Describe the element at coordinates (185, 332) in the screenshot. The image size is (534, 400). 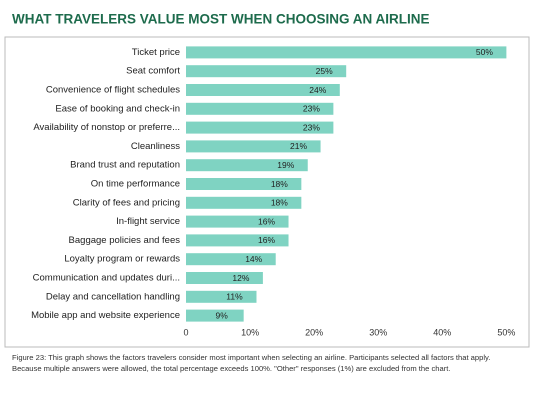
I see `x-tick-label: 0` at that location.